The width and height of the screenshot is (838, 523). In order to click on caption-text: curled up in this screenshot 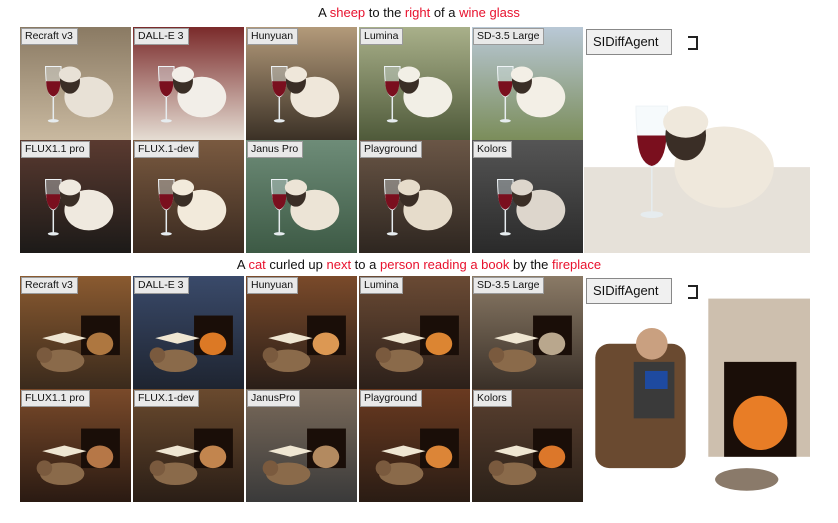, I will do `click(296, 264)`.